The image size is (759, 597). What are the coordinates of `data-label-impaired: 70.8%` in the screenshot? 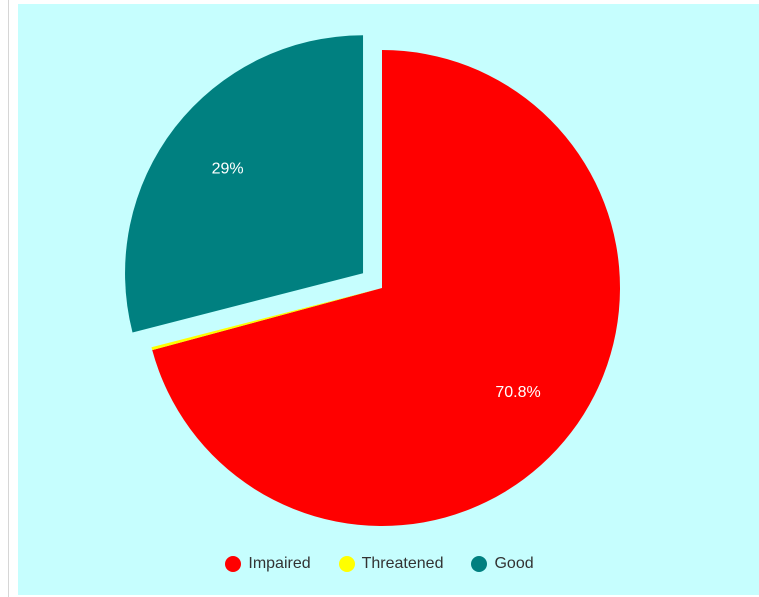 It's located at (517, 392).